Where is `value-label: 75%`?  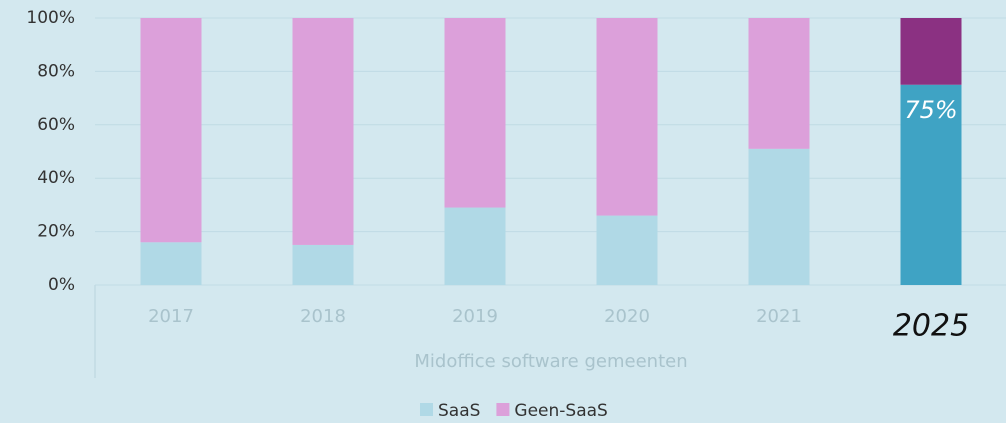 value-label: 75% is located at coordinates (930, 110).